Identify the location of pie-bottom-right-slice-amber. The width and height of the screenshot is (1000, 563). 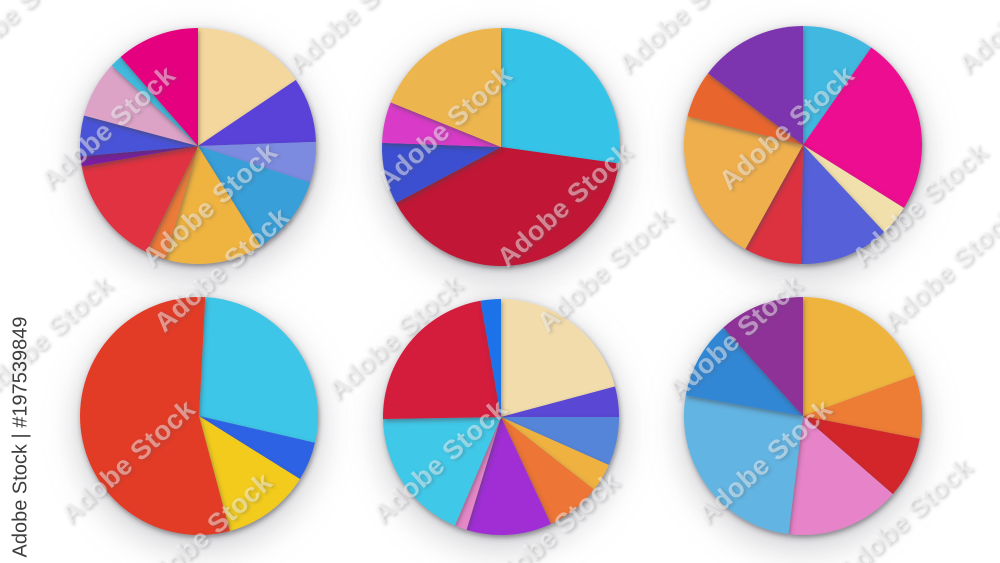
(859, 356).